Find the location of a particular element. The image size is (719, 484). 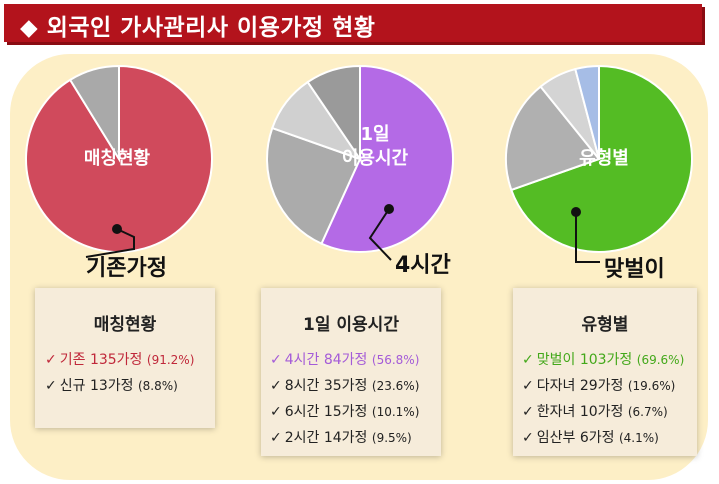

summary-item: ✓ 4시간 84가정 (56.8%) is located at coordinates (355, 360).